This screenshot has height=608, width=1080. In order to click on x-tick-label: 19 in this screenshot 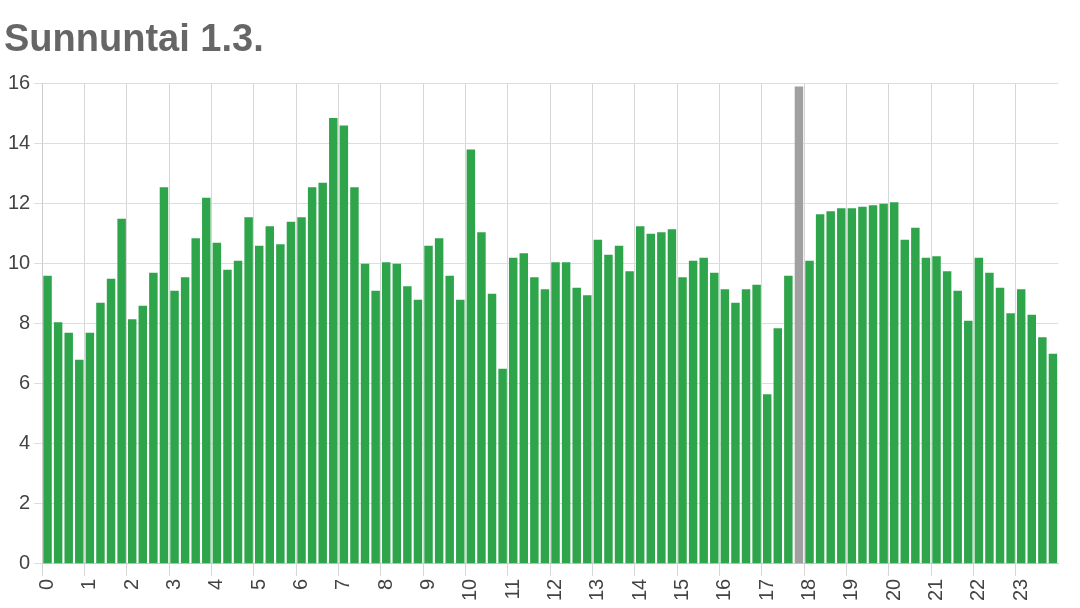, I will do `click(850, 589)`.